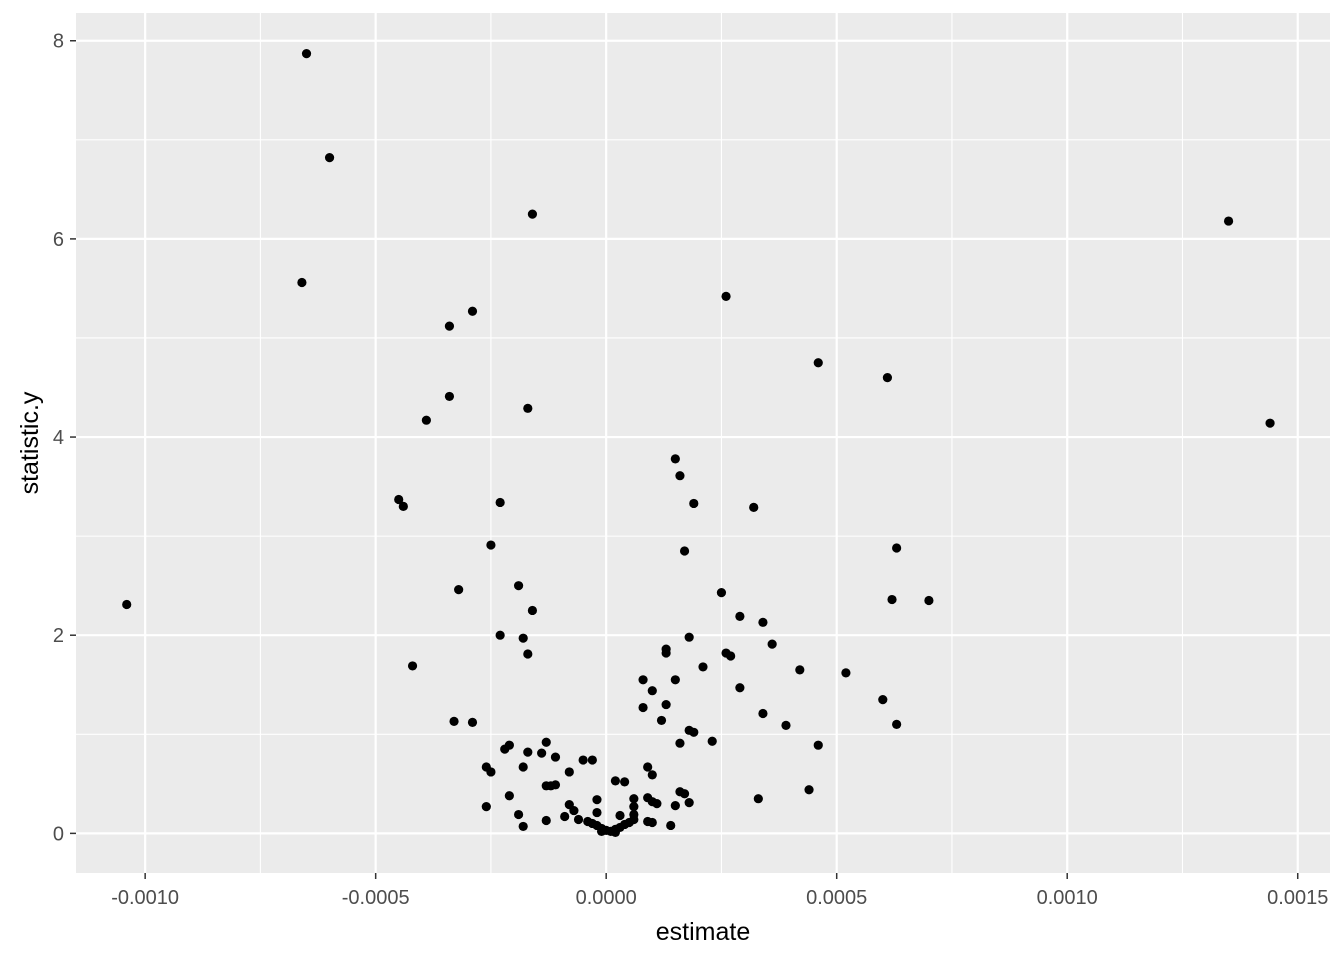 The width and height of the screenshot is (1344, 960). What do you see at coordinates (1067, 898) in the screenshot?
I see `x-tick-label: 0.0010` at bounding box center [1067, 898].